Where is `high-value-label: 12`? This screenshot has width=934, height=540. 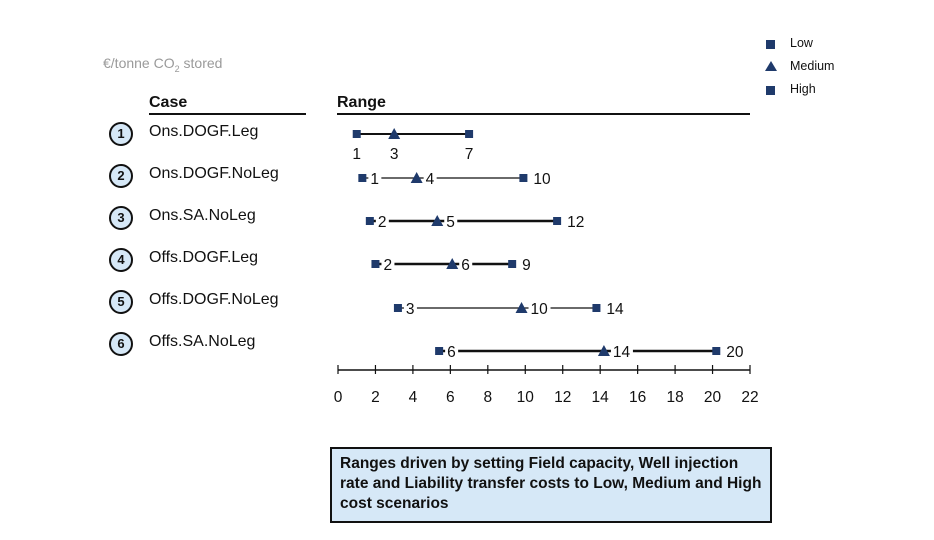 high-value-label: 12 is located at coordinates (575, 222).